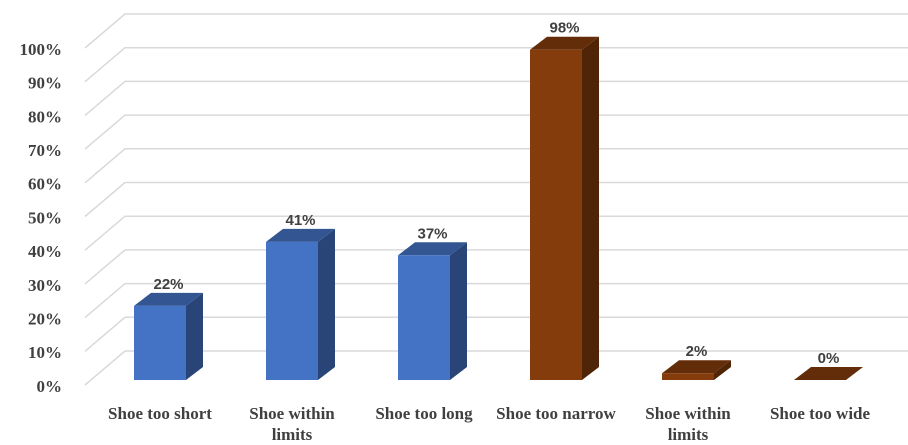 The height and width of the screenshot is (445, 908). What do you see at coordinates (564, 28) in the screenshot?
I see `value-label: 98%` at bounding box center [564, 28].